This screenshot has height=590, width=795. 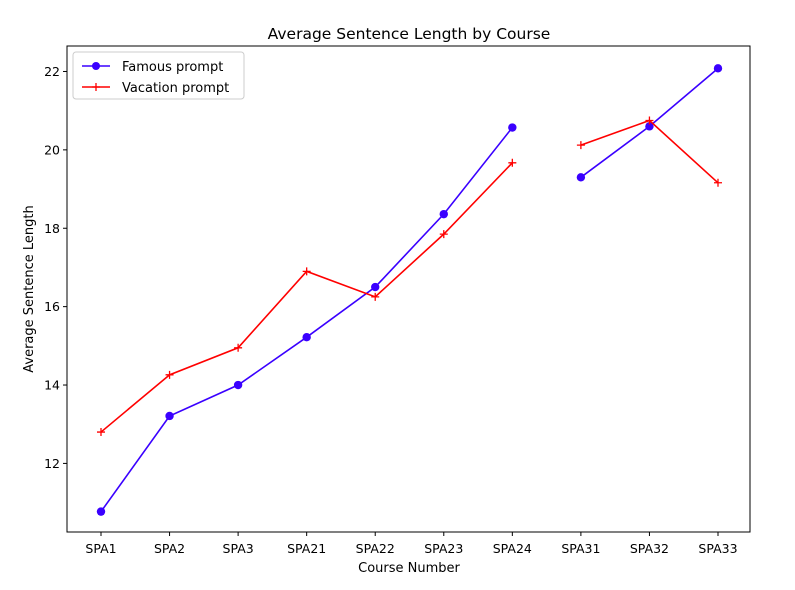 What do you see at coordinates (172, 67) in the screenshot?
I see `legend-famous-label: Famous prompt` at bounding box center [172, 67].